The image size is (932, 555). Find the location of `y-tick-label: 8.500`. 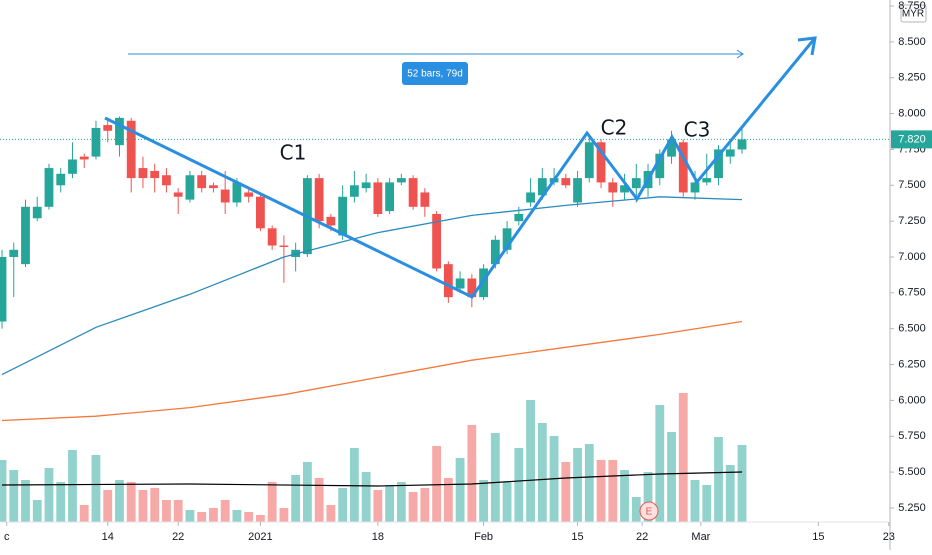

y-tick-label: 8.500 is located at coordinates (912, 42).